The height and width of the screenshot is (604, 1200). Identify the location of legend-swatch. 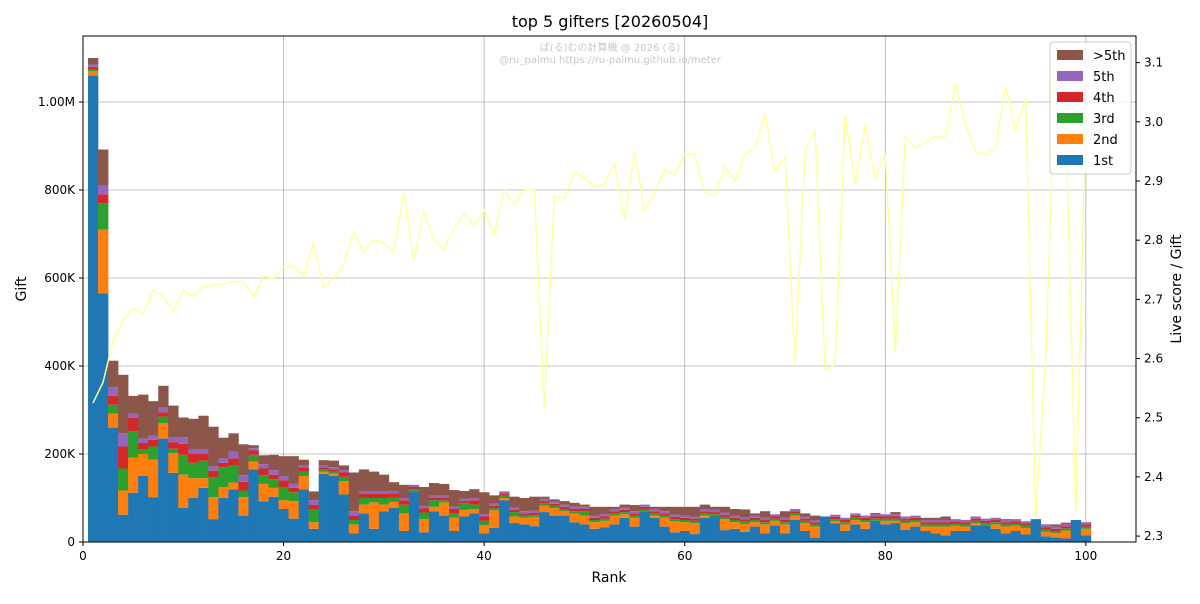
(1070, 139).